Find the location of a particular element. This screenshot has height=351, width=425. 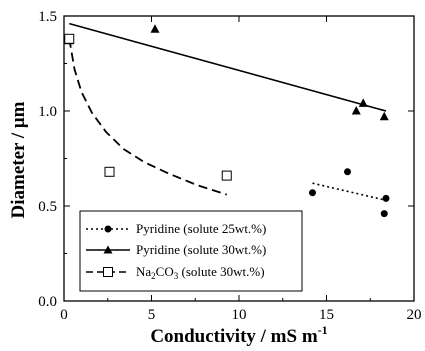

legend-entry-pyridine-30: Pyridine (solute 30wt.%) is located at coordinates (176, 249).